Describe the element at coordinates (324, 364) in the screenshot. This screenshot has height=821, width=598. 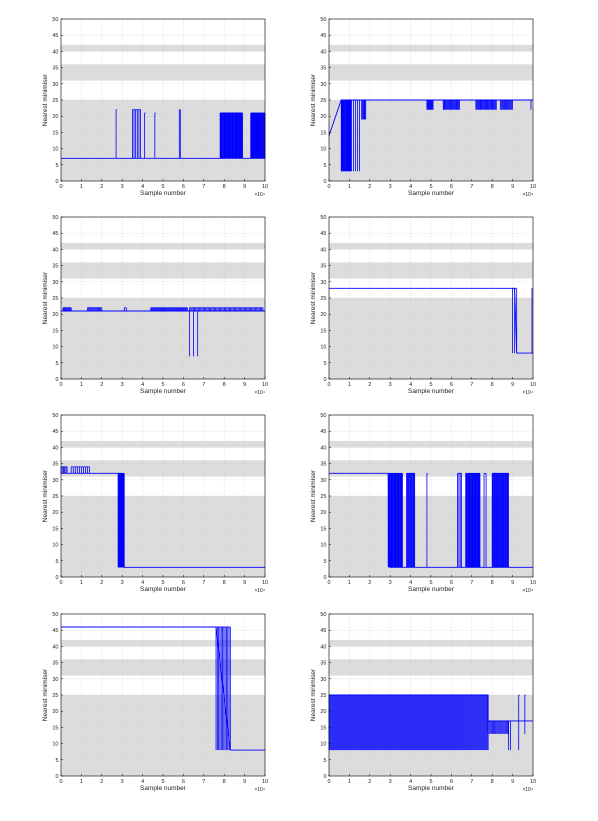
I see `y-tick-label: 5` at that location.